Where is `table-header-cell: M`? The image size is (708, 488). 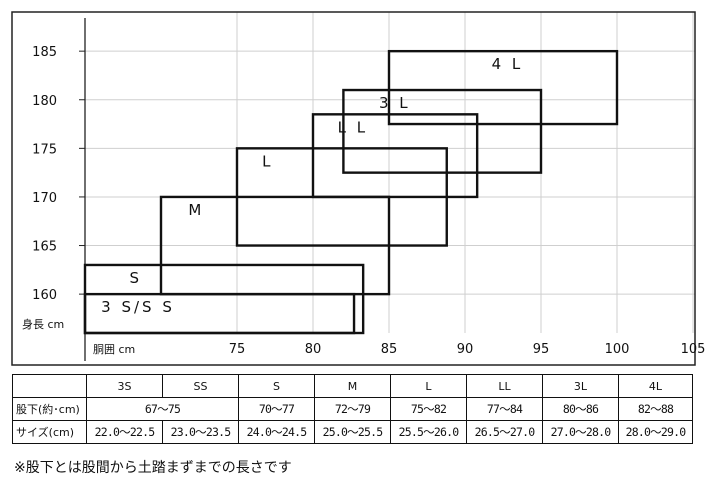
table-header-cell: M is located at coordinates (352, 386).